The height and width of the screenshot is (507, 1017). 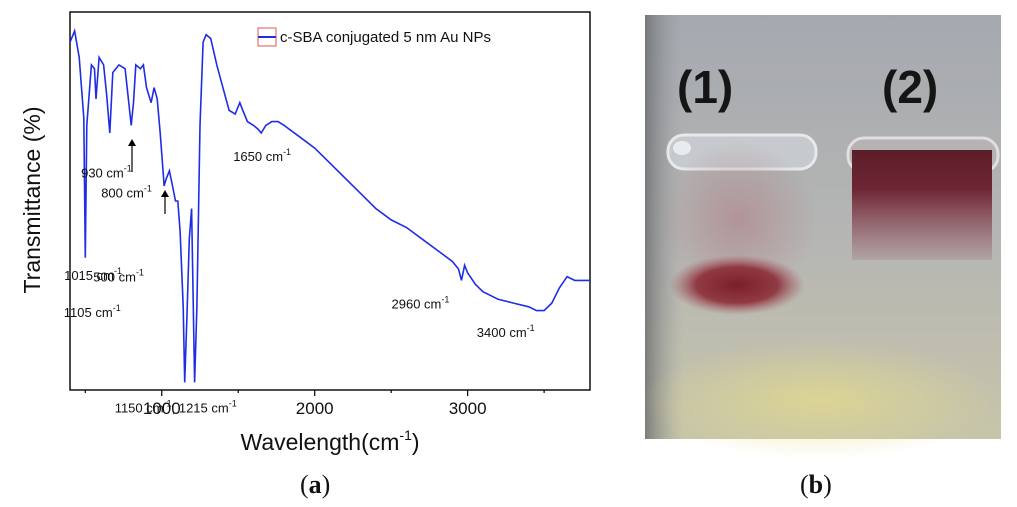 What do you see at coordinates (910, 87) in the screenshot?
I see `sample-label-2: (2)` at bounding box center [910, 87].